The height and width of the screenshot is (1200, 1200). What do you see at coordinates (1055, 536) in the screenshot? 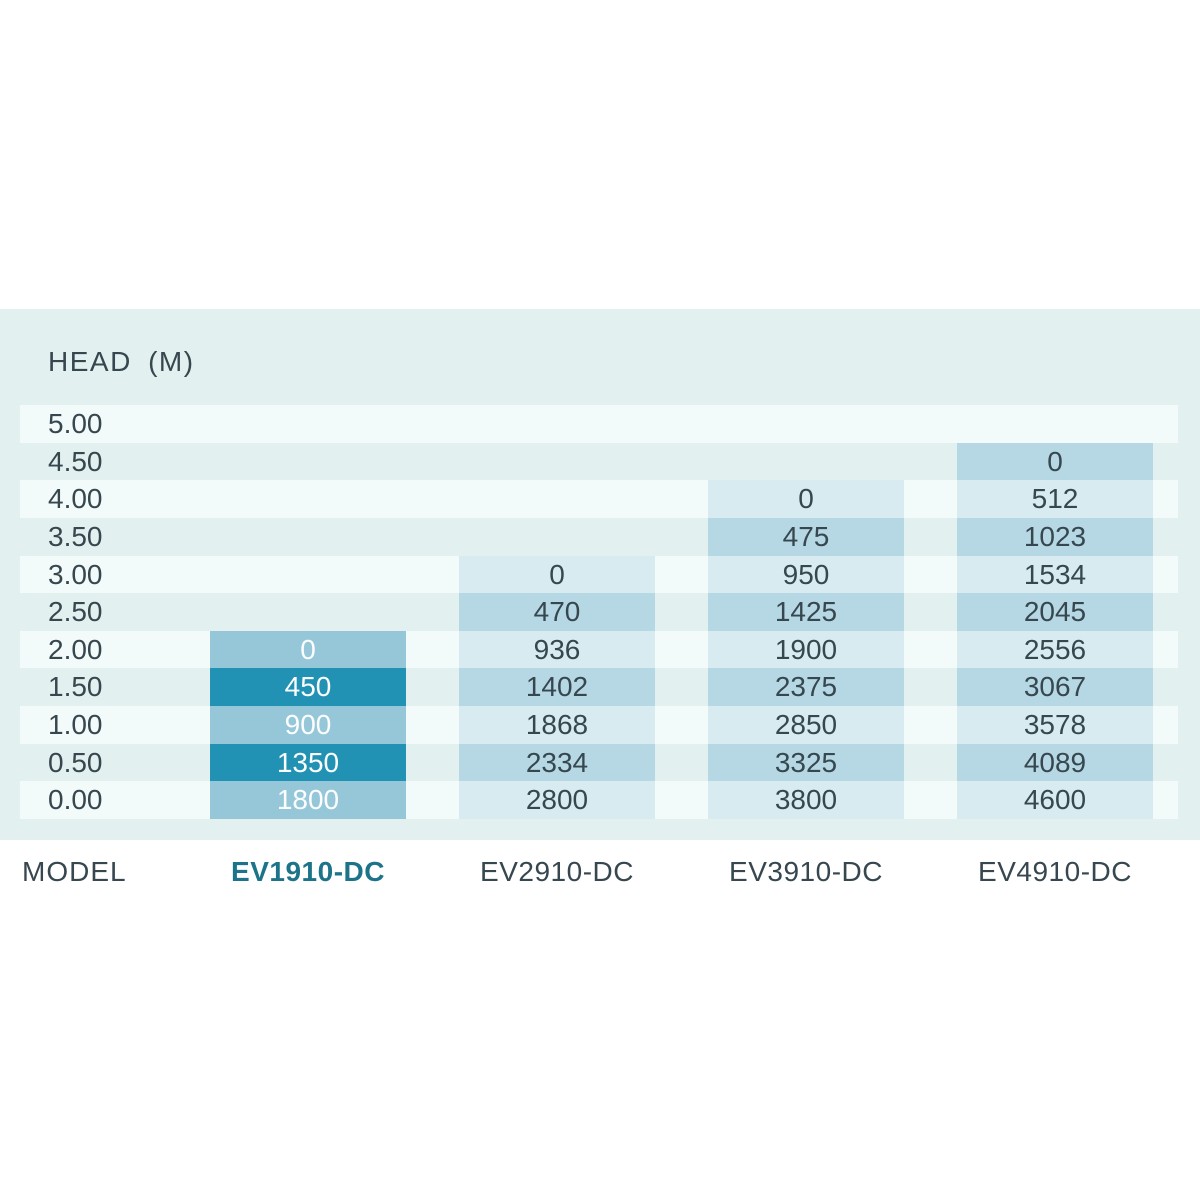
I see `flow-value-cell: 1023` at bounding box center [1055, 536].